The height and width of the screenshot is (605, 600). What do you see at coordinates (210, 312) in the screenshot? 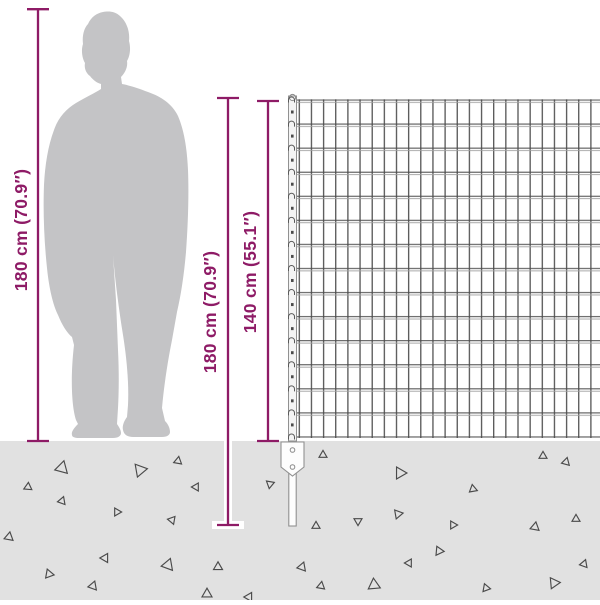
I see `dimension-label-post-height: 180 cm (70.9″)` at bounding box center [210, 312].